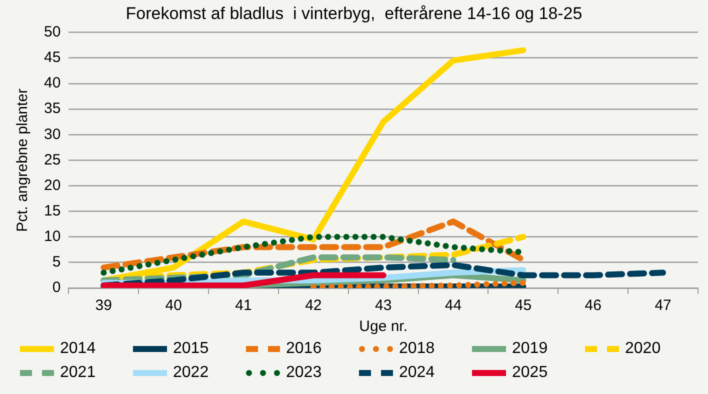 The width and height of the screenshot is (708, 394). Describe the element at coordinates (530, 373) in the screenshot. I see `legend-label: 2025` at that location.